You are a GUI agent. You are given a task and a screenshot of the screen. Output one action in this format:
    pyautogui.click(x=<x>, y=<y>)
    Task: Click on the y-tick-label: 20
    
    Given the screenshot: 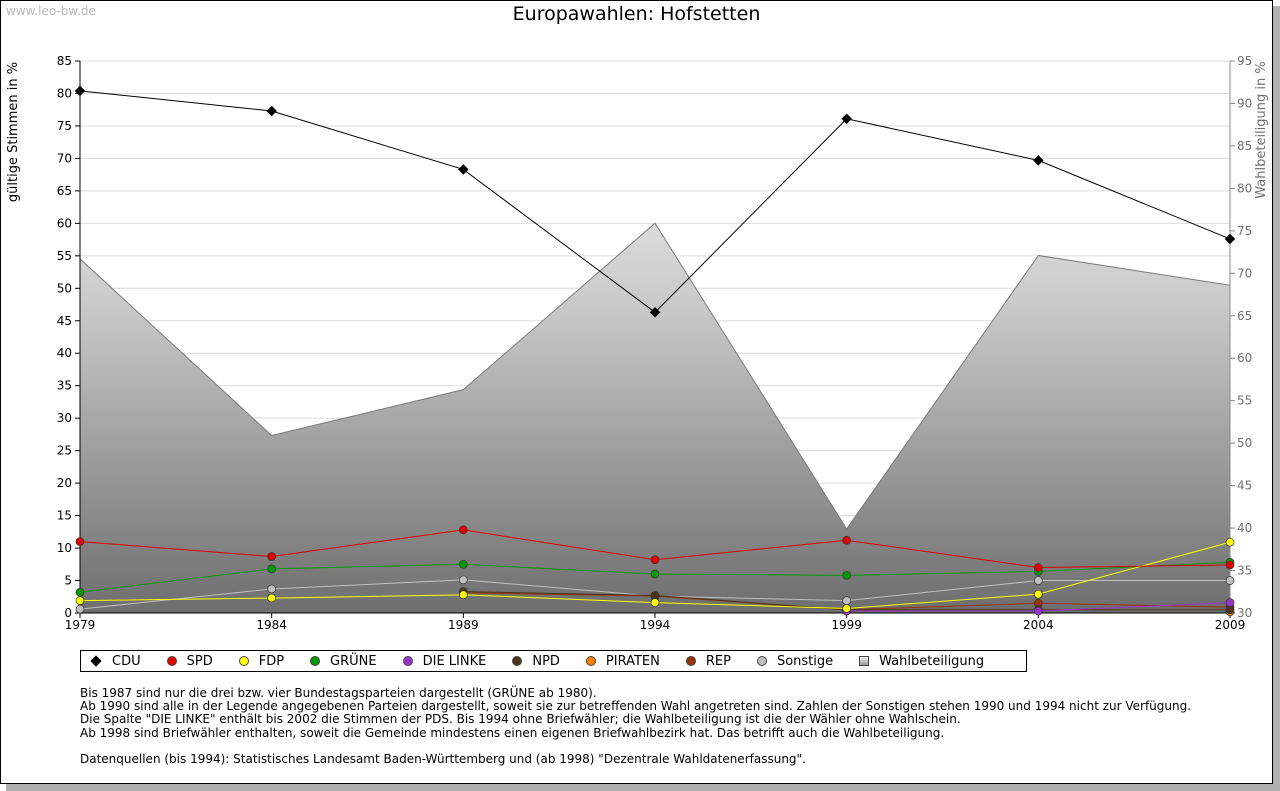 What is the action you would take?
    pyautogui.click(x=64, y=483)
    